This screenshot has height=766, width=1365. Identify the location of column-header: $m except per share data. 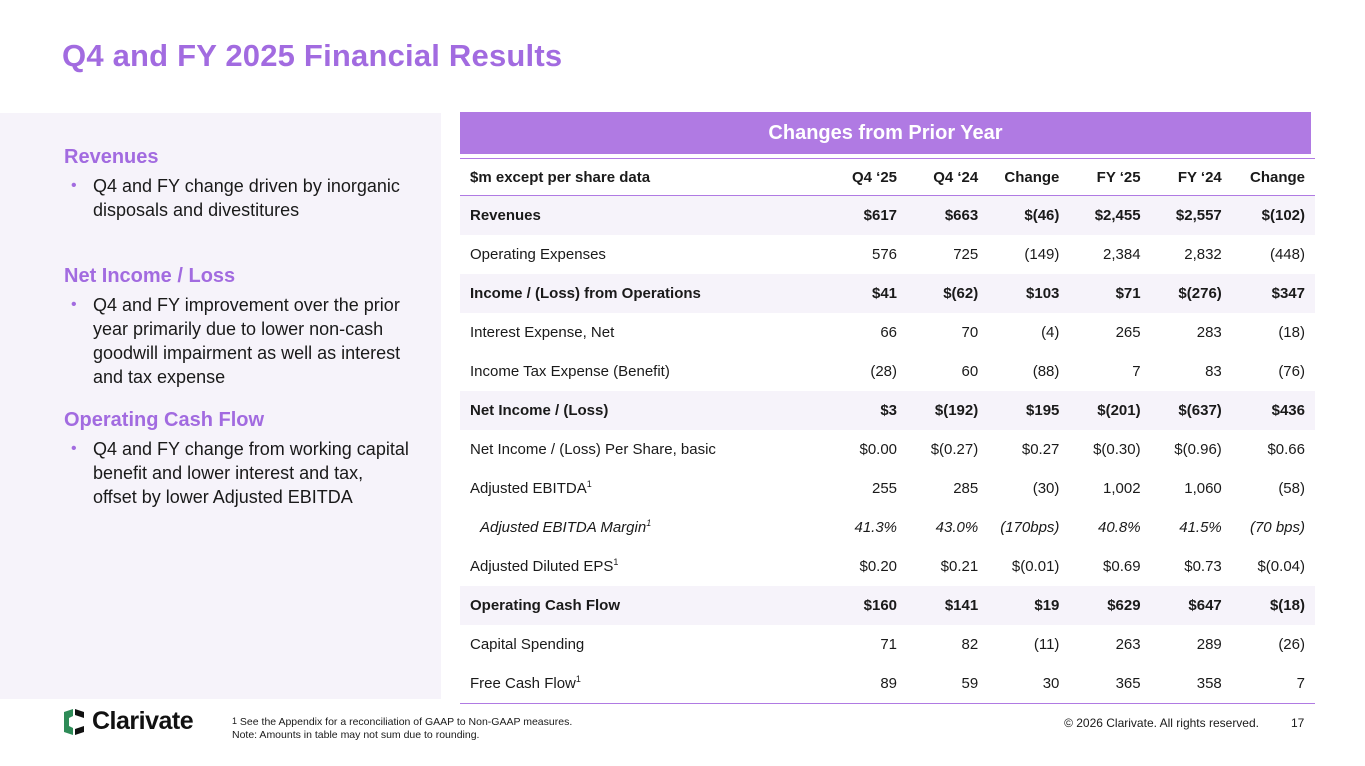
(643, 177).